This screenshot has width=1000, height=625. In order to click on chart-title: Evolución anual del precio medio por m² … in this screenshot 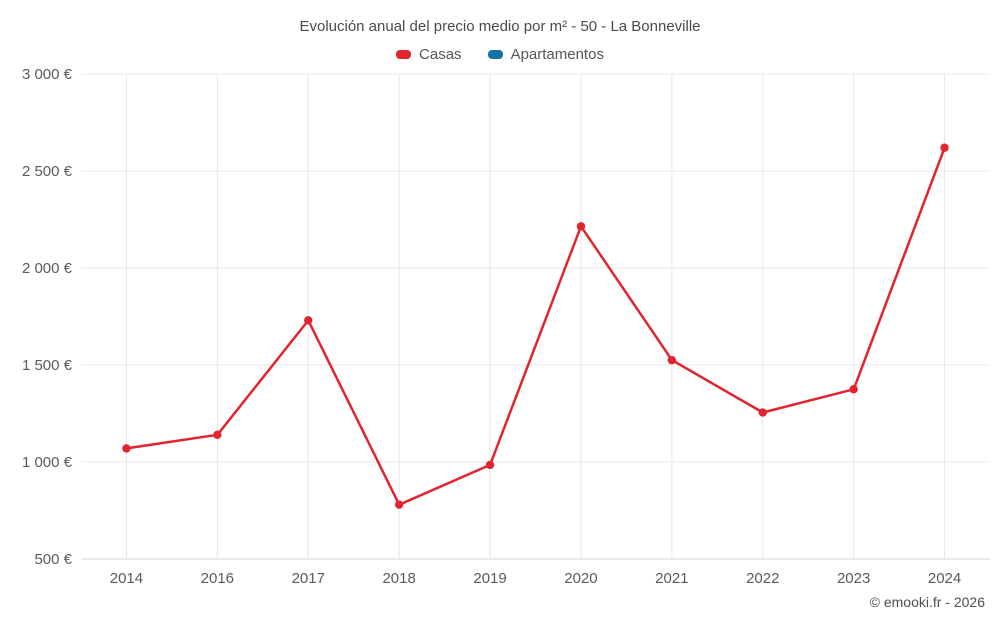, I will do `click(500, 26)`.